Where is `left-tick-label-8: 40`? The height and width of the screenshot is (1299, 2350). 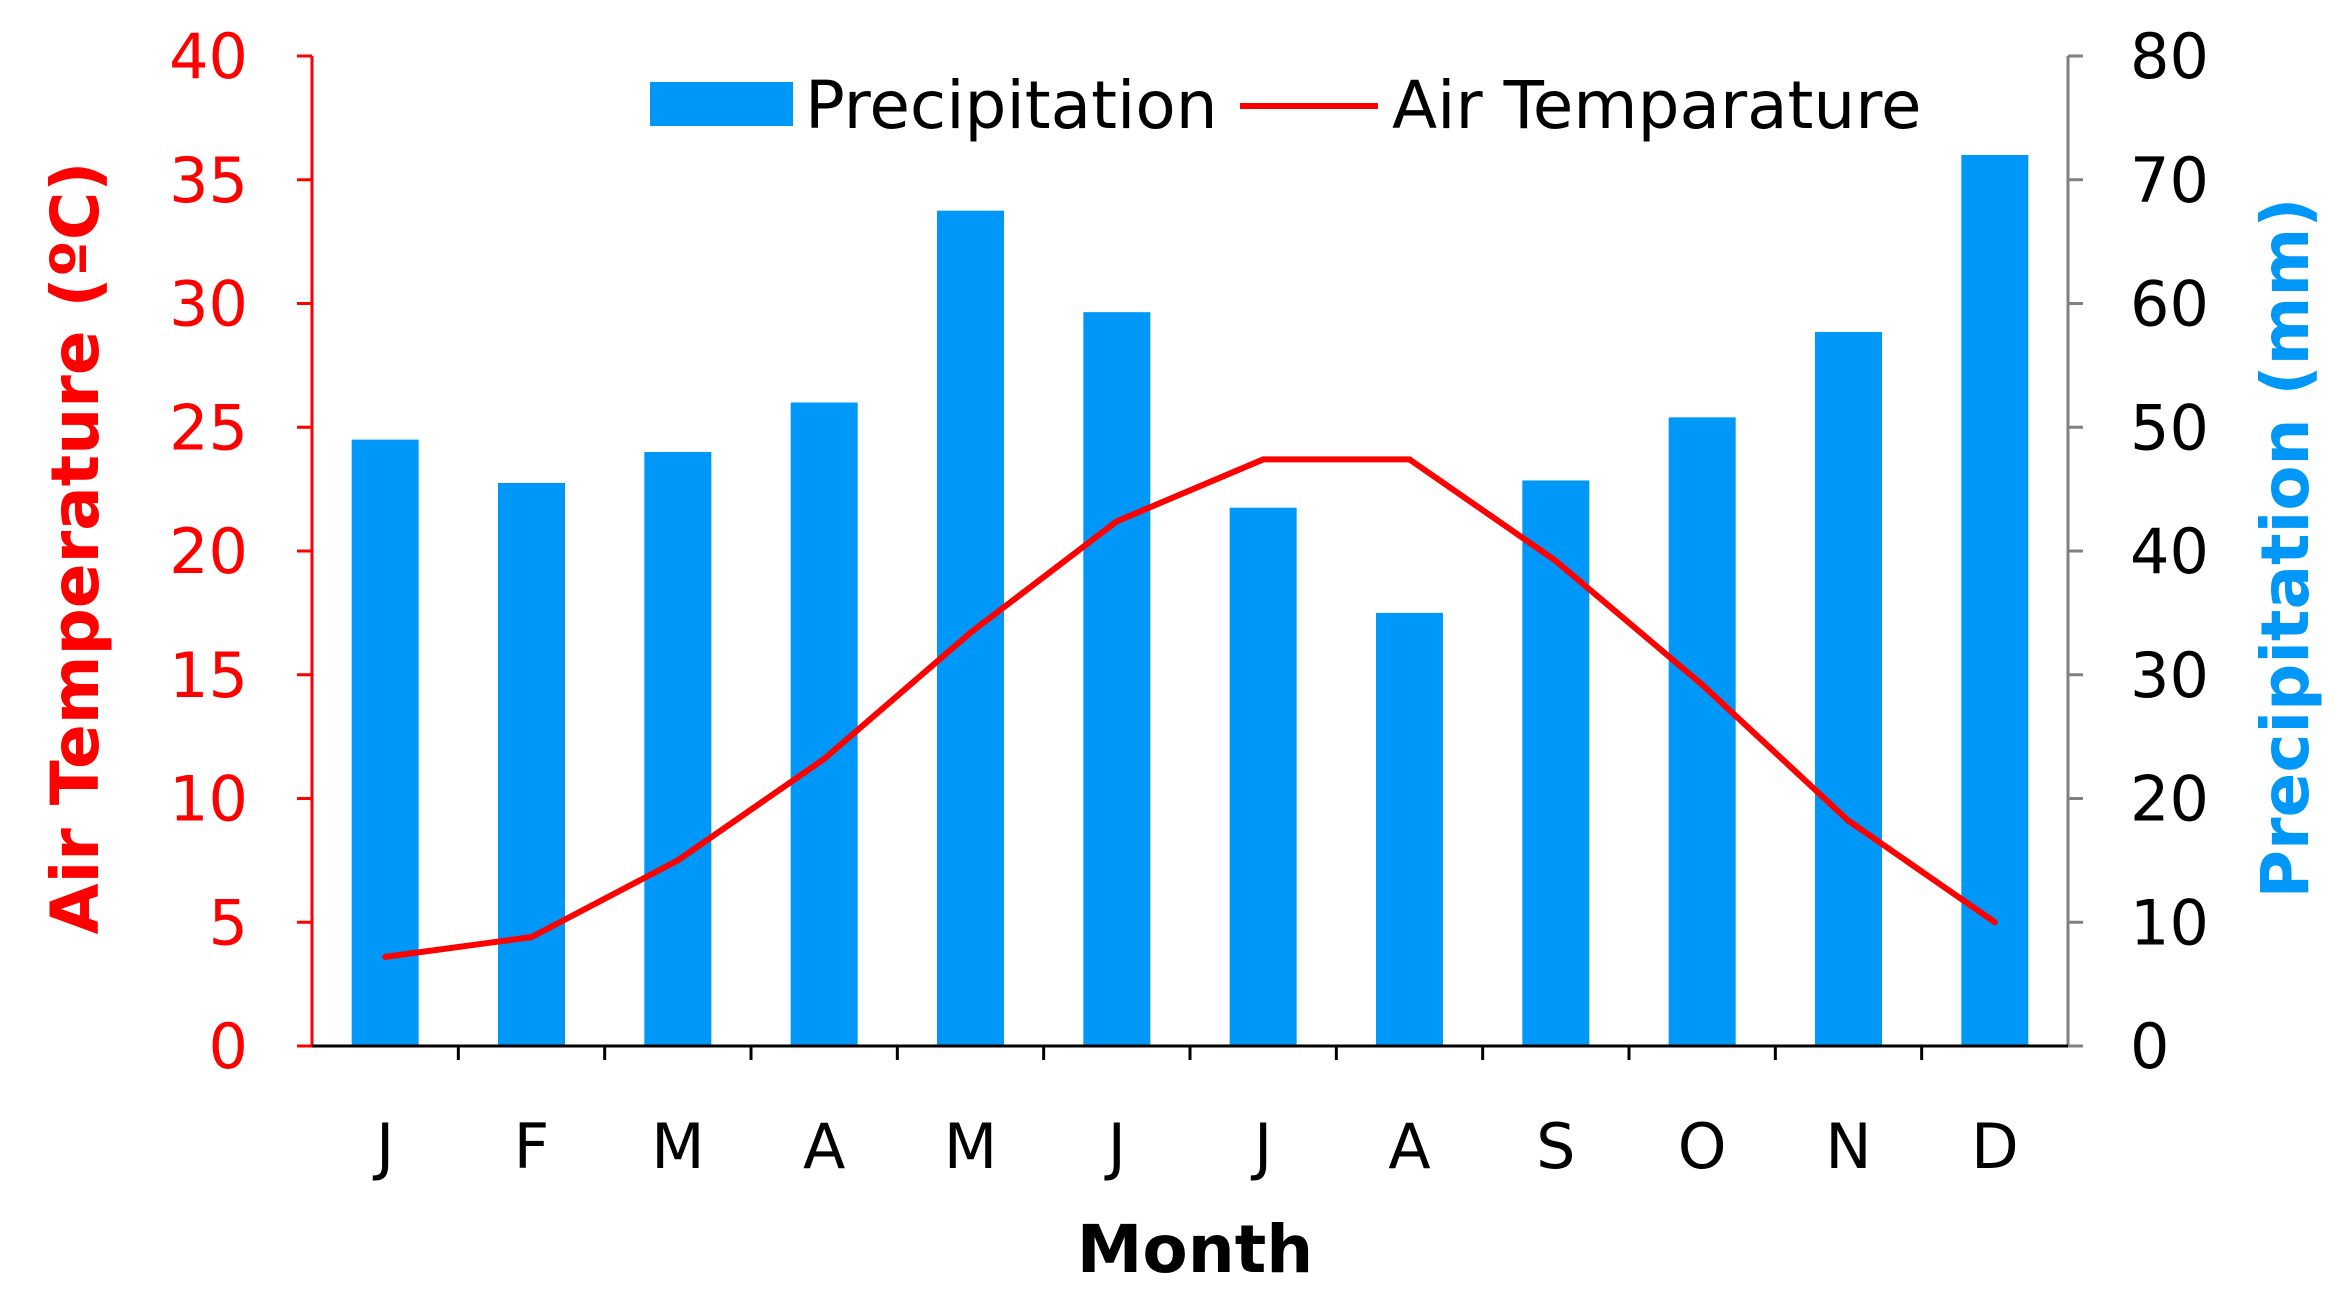
left-tick-label-8: 40 is located at coordinates (208, 56).